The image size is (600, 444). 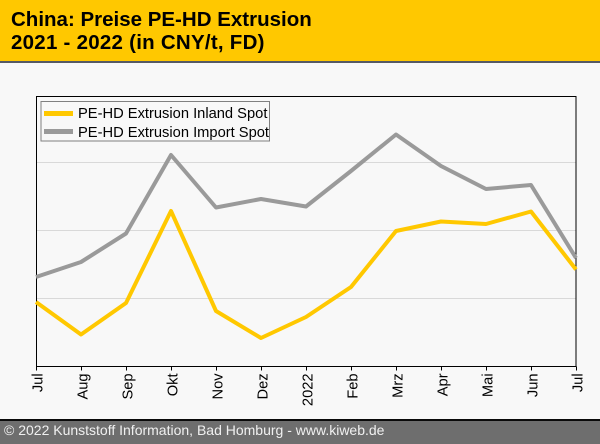 What do you see at coordinates (172, 114) in the screenshot?
I see `svg-text: PE-HD Extrusion Inland Spot` at bounding box center [172, 114].